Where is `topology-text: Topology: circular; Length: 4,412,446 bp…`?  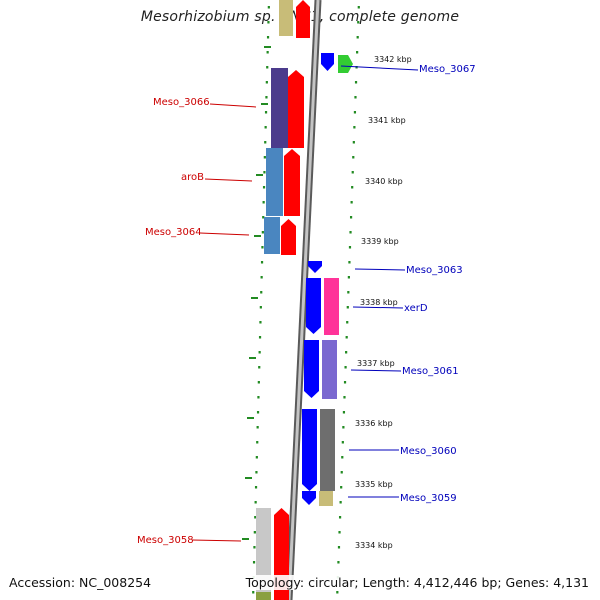
topology-text: Topology: circular; Length: 4,412,446 bp… is located at coordinates (417, 582).